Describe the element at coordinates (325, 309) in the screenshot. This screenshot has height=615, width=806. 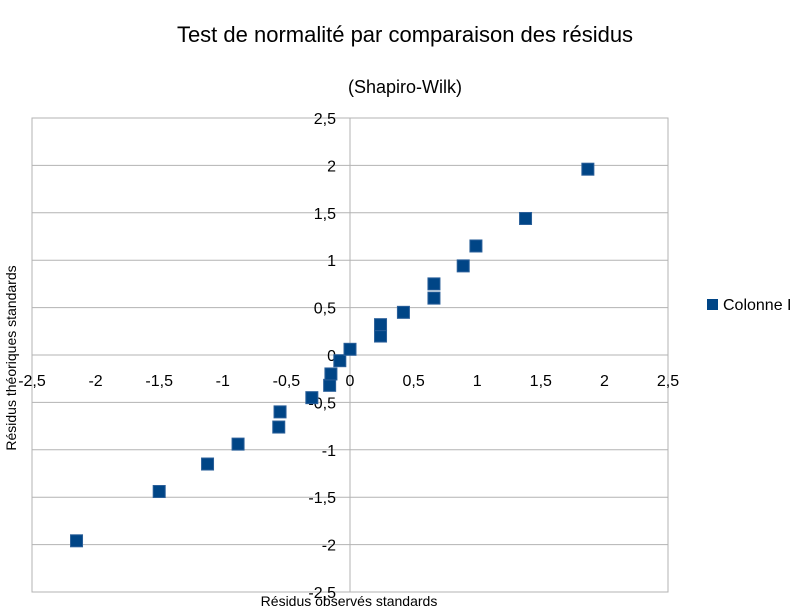
I see `y-tick-label: 0,5` at that location.